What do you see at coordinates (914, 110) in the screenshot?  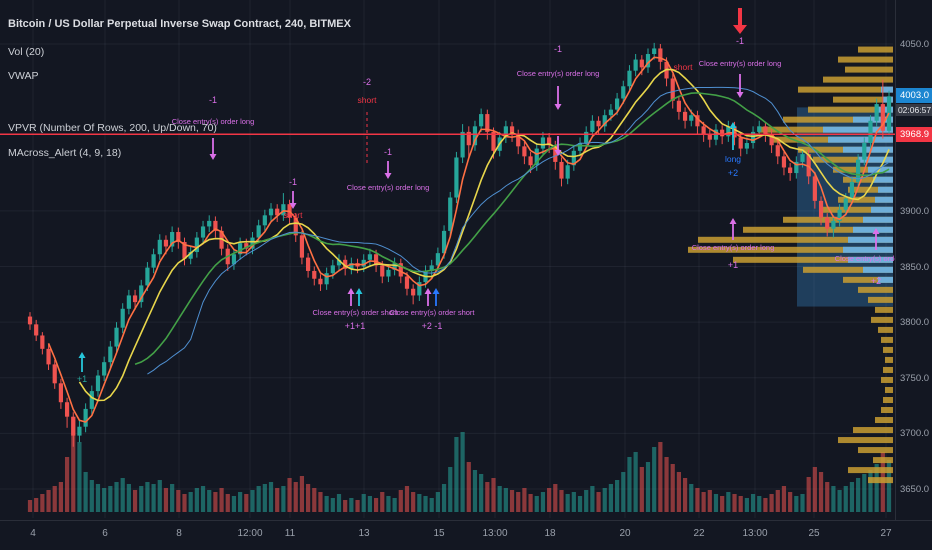 I see `countdown-badge: 02:06:57` at bounding box center [914, 110].